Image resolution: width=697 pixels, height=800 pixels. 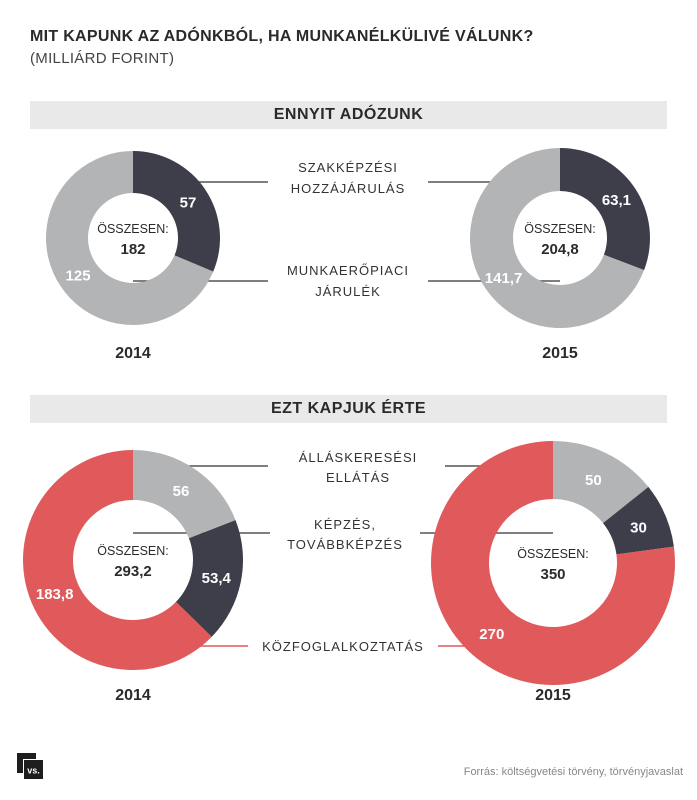 What do you see at coordinates (78, 276) in the screenshot?
I see `slice-value-label-0-1: 125` at bounding box center [78, 276].